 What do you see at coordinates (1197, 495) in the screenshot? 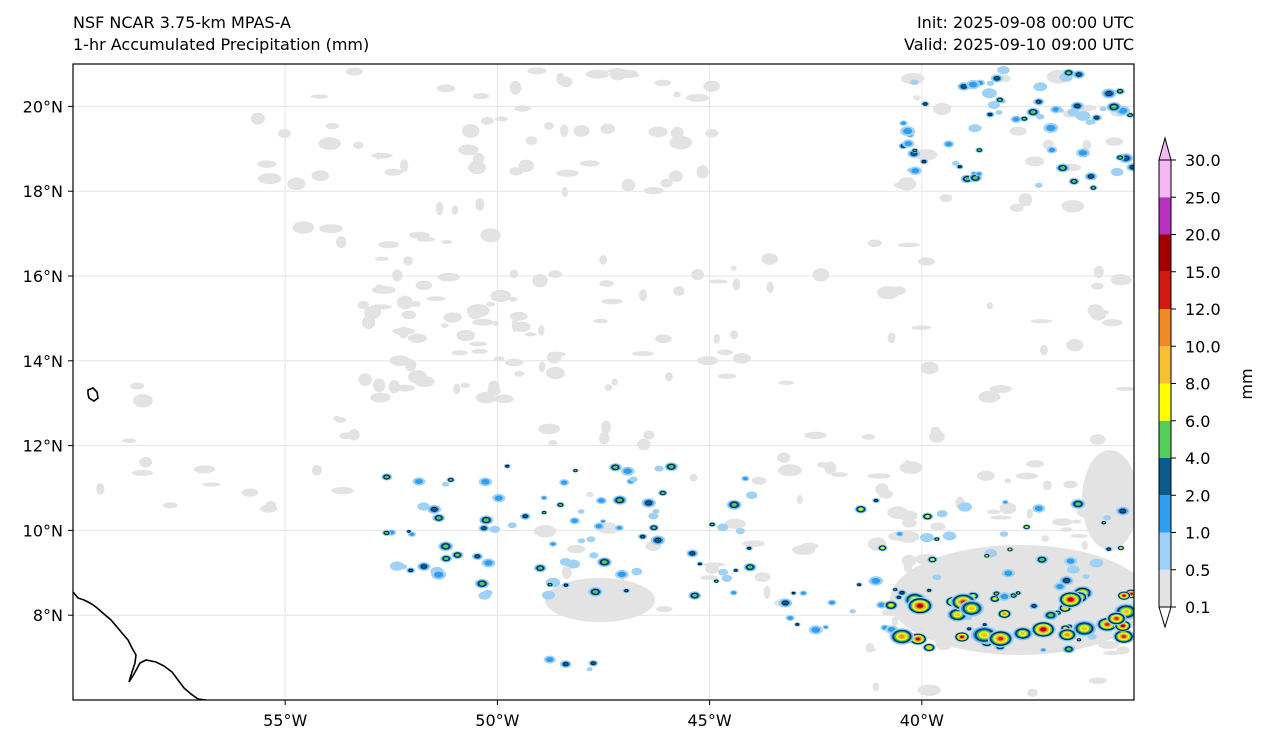
I see `colorbar-tick-label: 2.0` at bounding box center [1197, 495].